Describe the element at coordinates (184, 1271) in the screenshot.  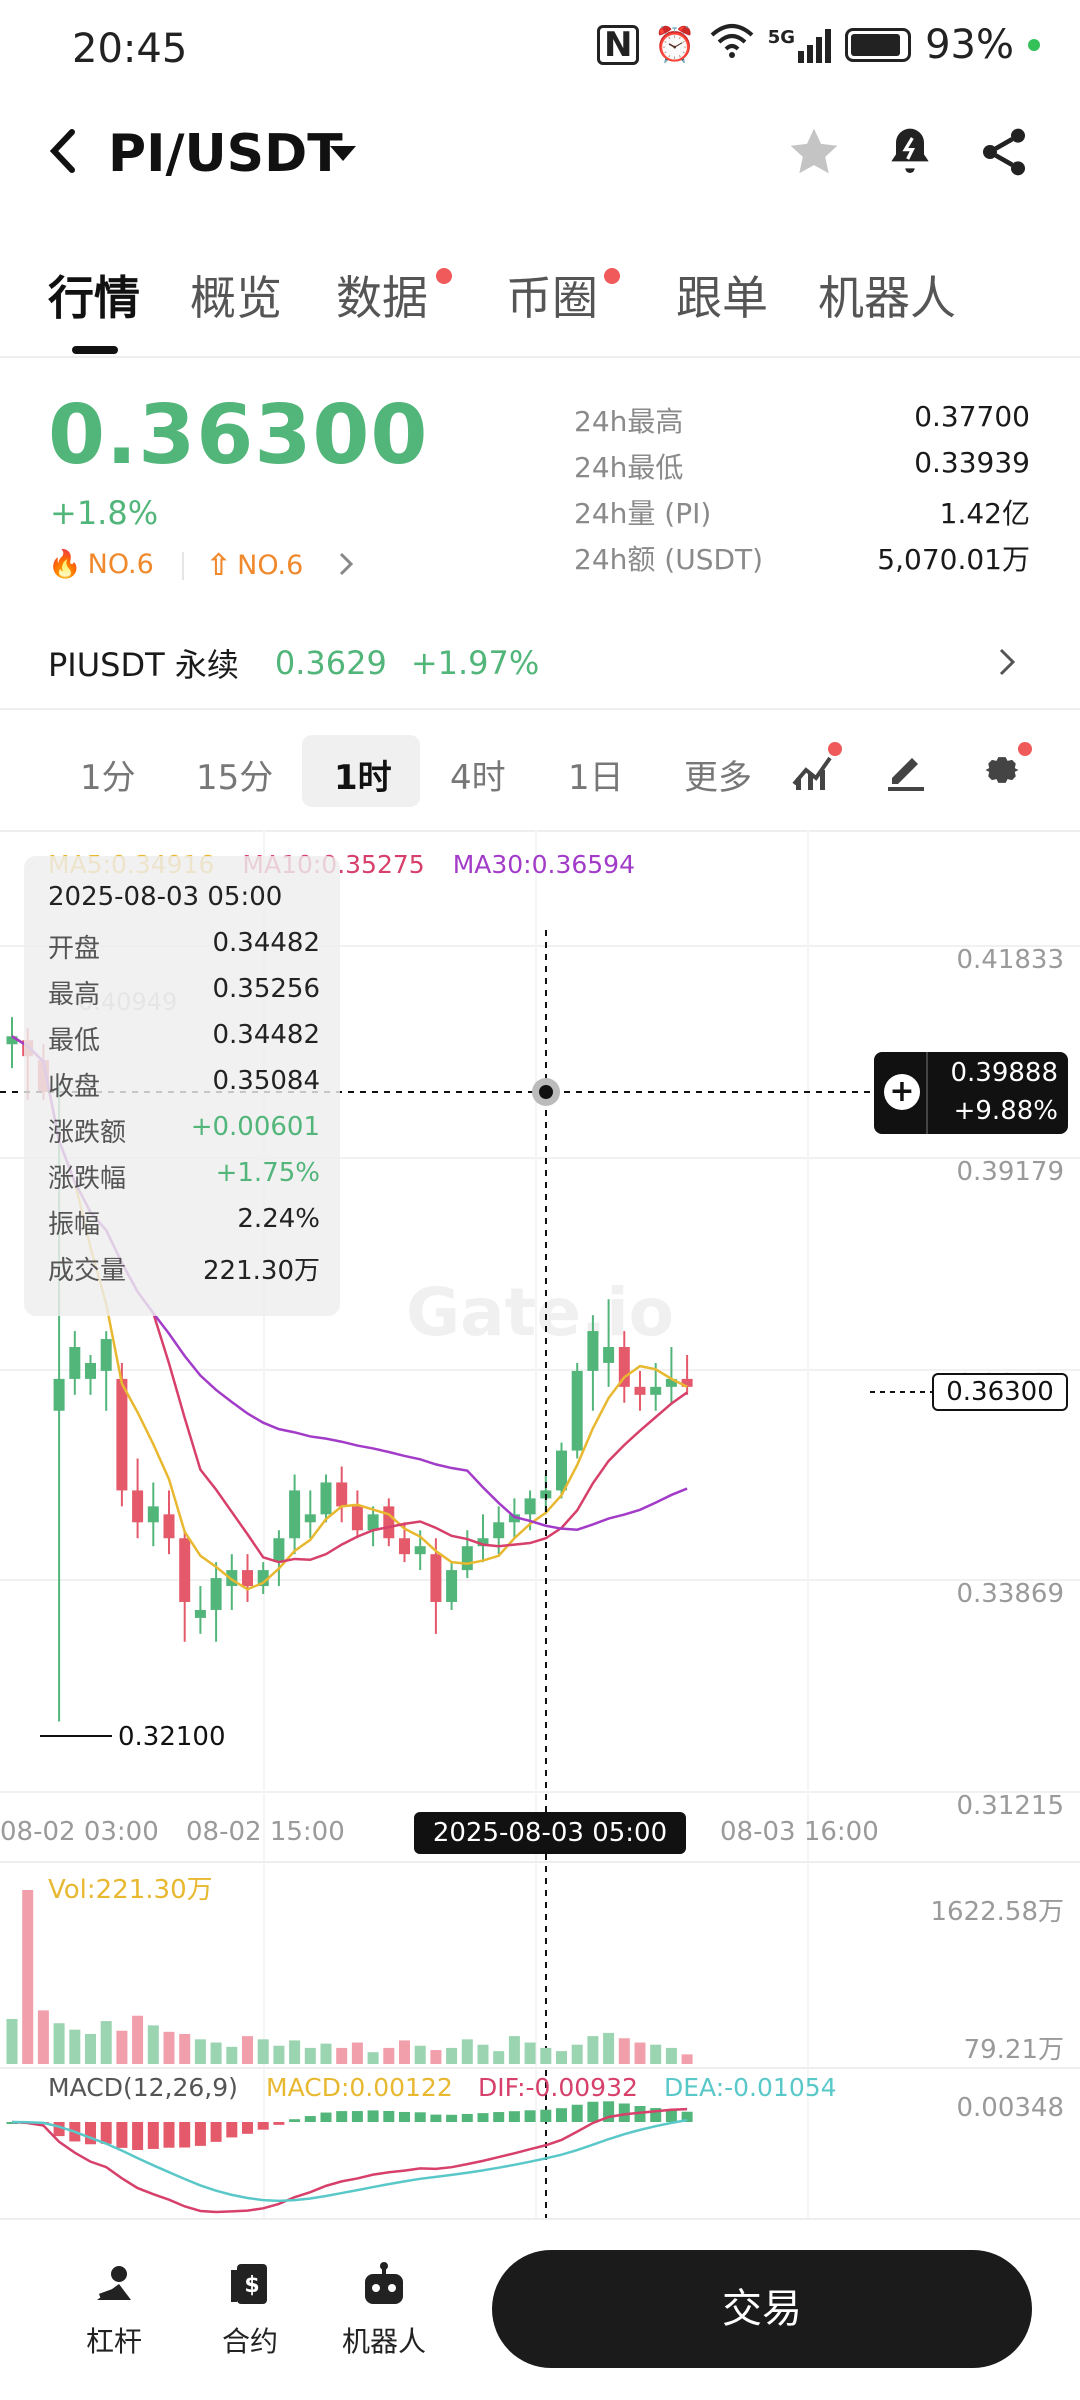
I see `tooltip-row: 成交量 221.30万` at that location.